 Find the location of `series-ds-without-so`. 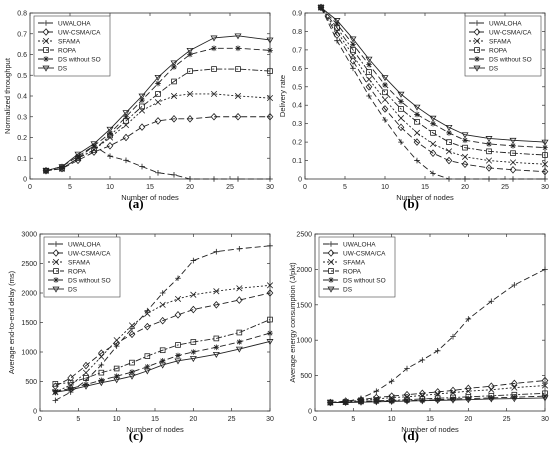

series-ds-without-so is located at coordinates (433, 77).